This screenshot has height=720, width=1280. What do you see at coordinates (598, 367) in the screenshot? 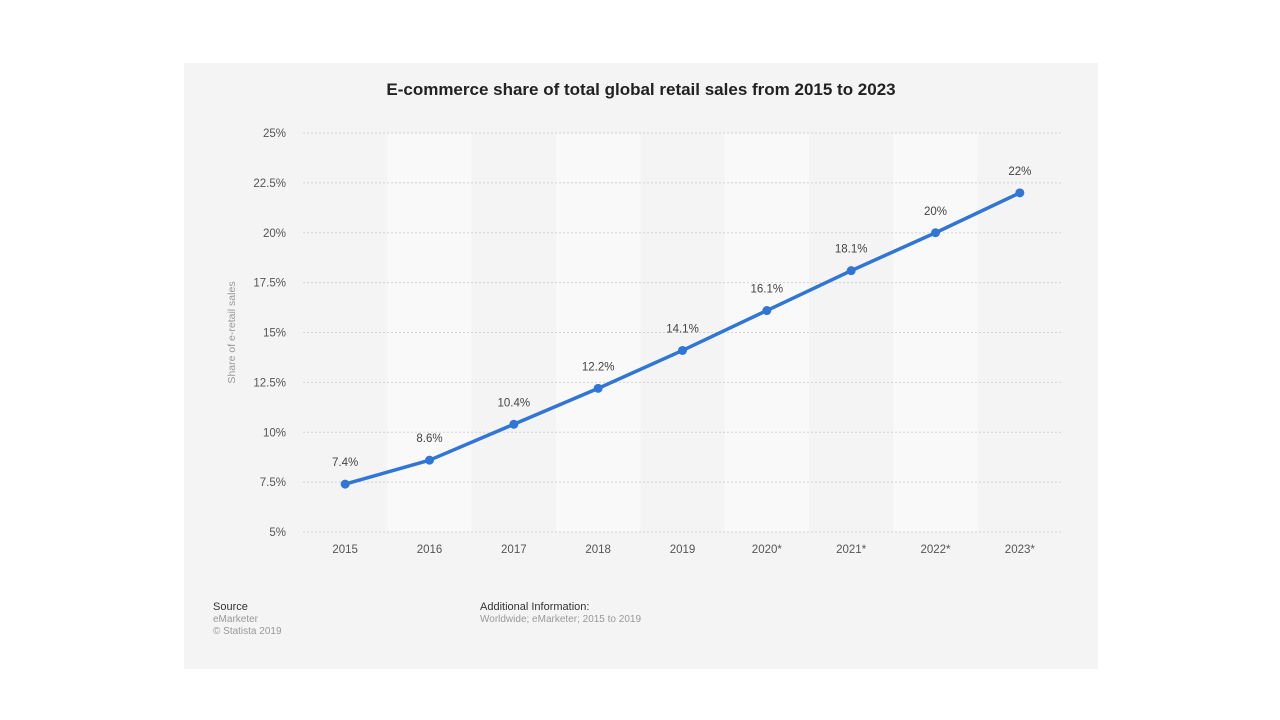
I see `data-label: 12.2%` at bounding box center [598, 367].